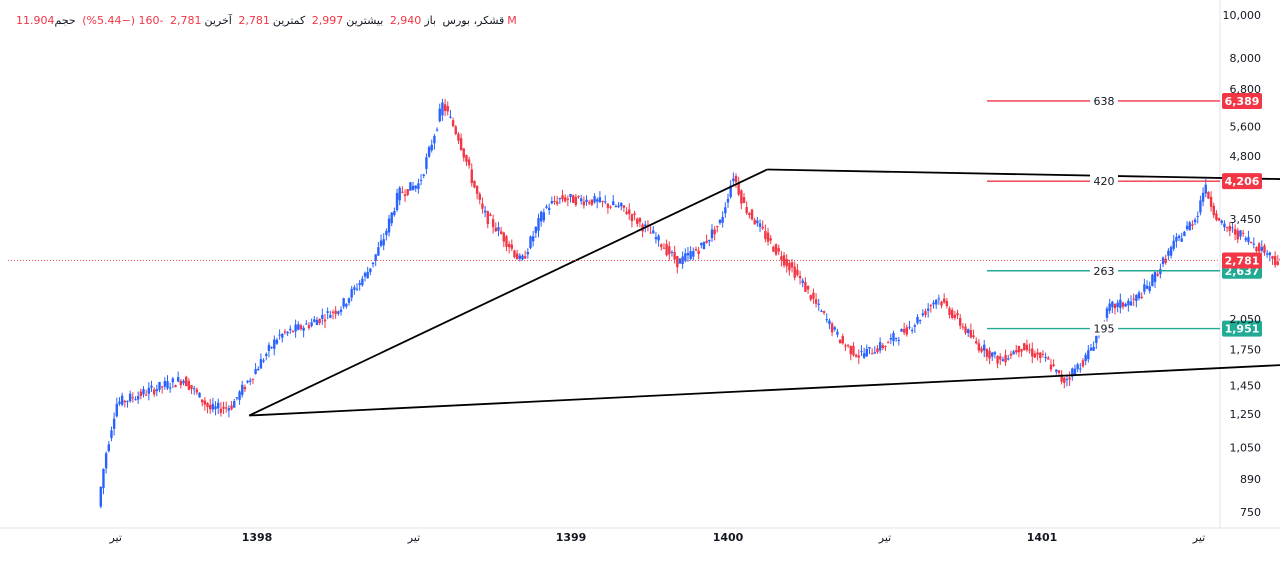 The image size is (1280, 561). Describe the element at coordinates (1246, 126) in the screenshot. I see `price-tick-label: 5,600` at that location.